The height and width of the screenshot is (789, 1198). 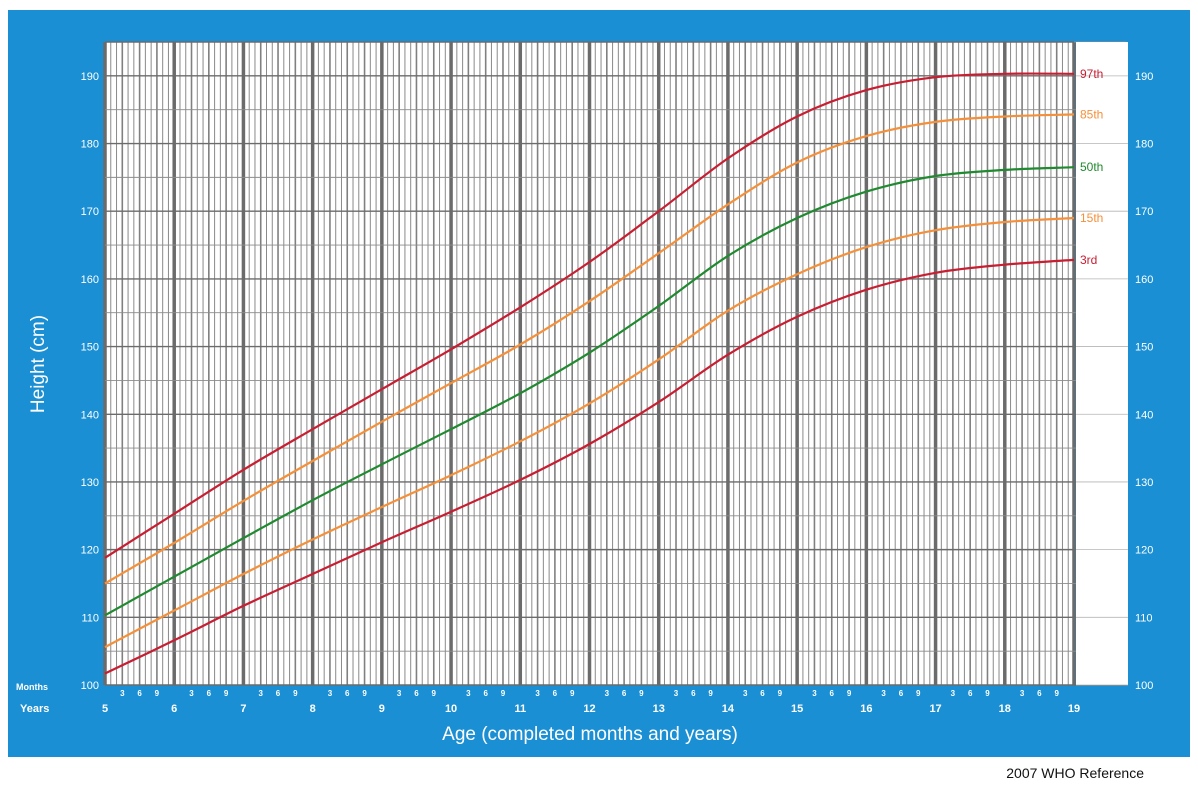 What do you see at coordinates (38, 364) in the screenshot?
I see `y-axis-label: Height (cm)` at bounding box center [38, 364].